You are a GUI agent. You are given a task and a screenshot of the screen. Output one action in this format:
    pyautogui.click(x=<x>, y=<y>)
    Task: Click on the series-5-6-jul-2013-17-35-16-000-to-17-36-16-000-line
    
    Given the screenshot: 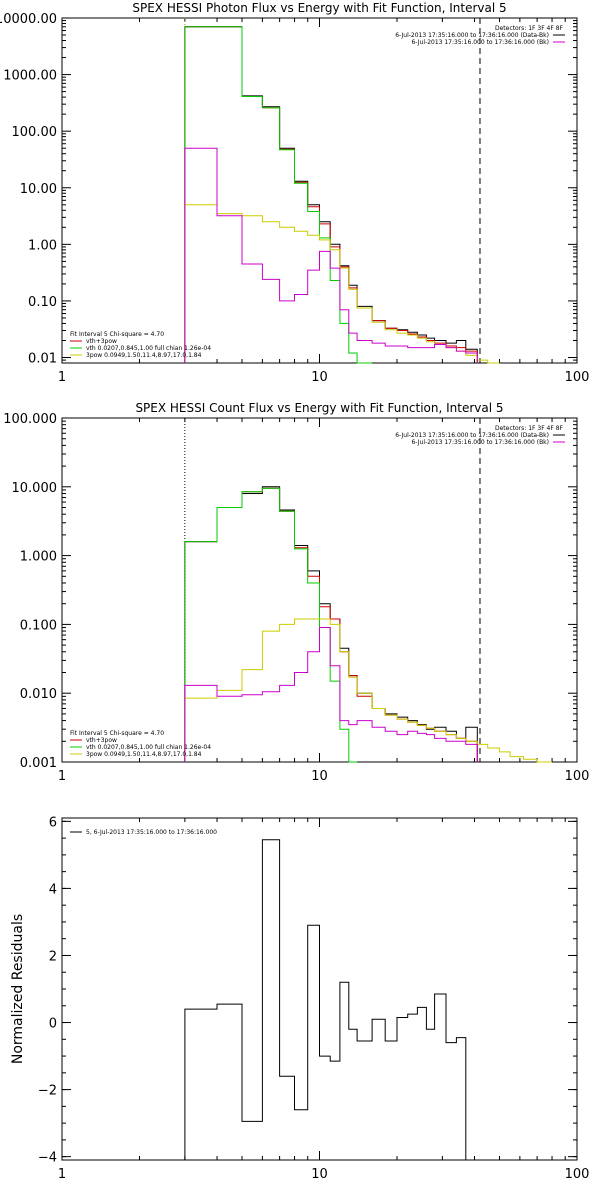 What is the action you would take?
    pyautogui.click(x=331, y=1000)
    